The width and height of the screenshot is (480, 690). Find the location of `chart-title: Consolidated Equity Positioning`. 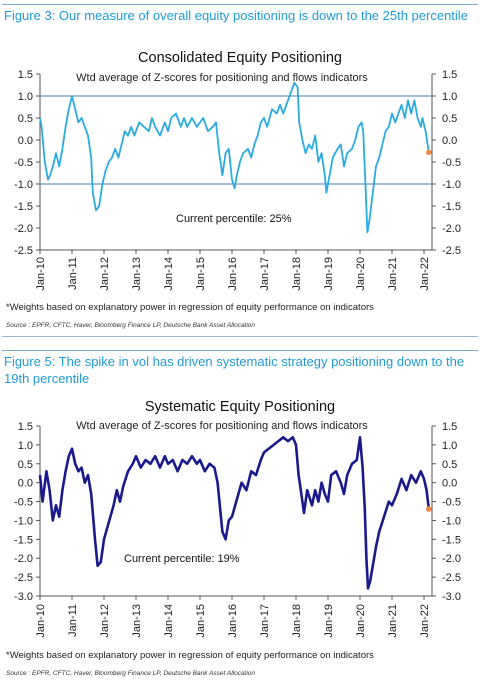

chart-title: Consolidated Equity Positioning is located at coordinates (240, 58).